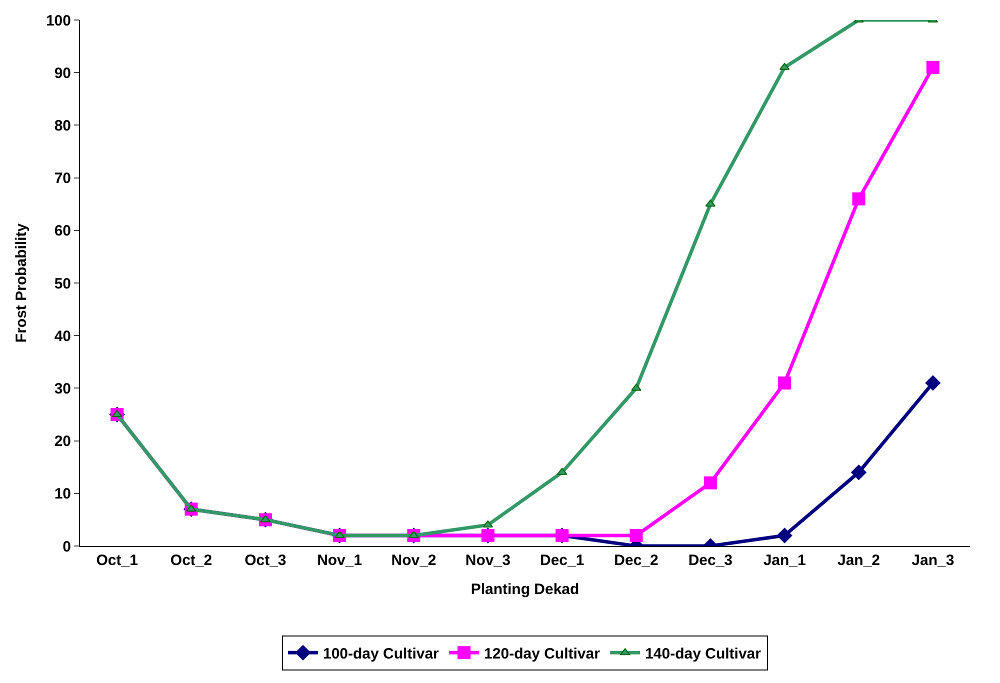 This screenshot has height=683, width=1000. I want to click on y-tick-label: 0, so click(66, 547).